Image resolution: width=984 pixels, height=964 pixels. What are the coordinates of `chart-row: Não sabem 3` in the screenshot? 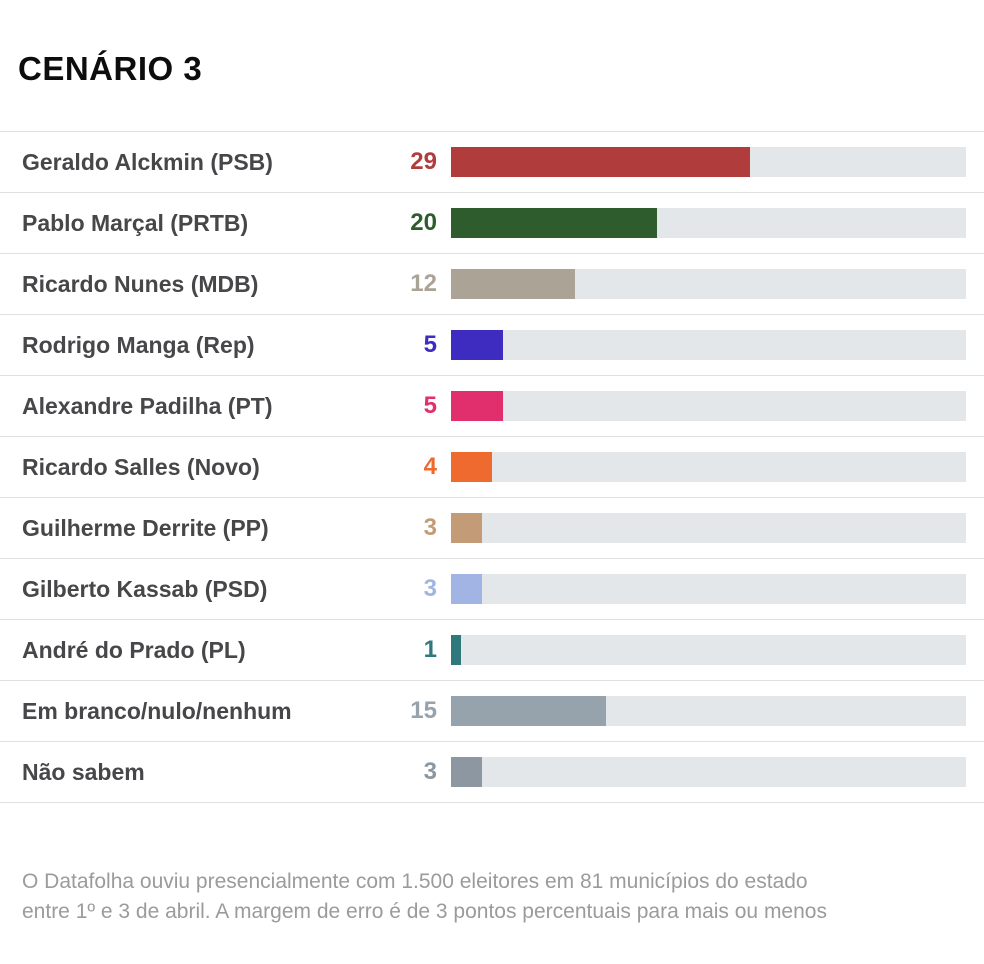 It's located at (492, 771).